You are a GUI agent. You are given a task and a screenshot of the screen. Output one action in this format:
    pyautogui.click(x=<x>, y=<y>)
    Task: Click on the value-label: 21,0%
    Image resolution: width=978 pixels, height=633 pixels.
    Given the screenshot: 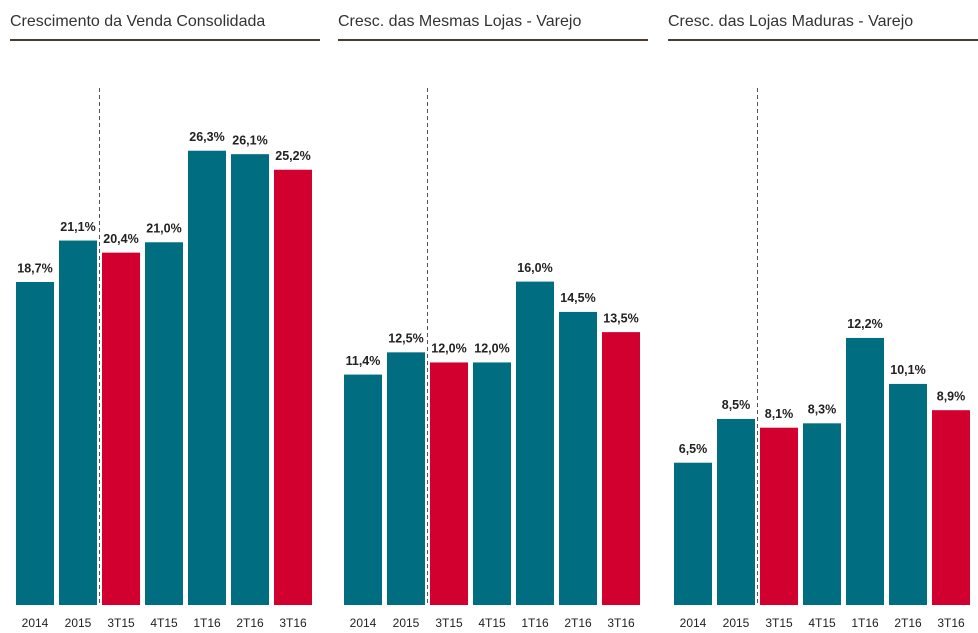 What is the action you would take?
    pyautogui.click(x=163, y=229)
    